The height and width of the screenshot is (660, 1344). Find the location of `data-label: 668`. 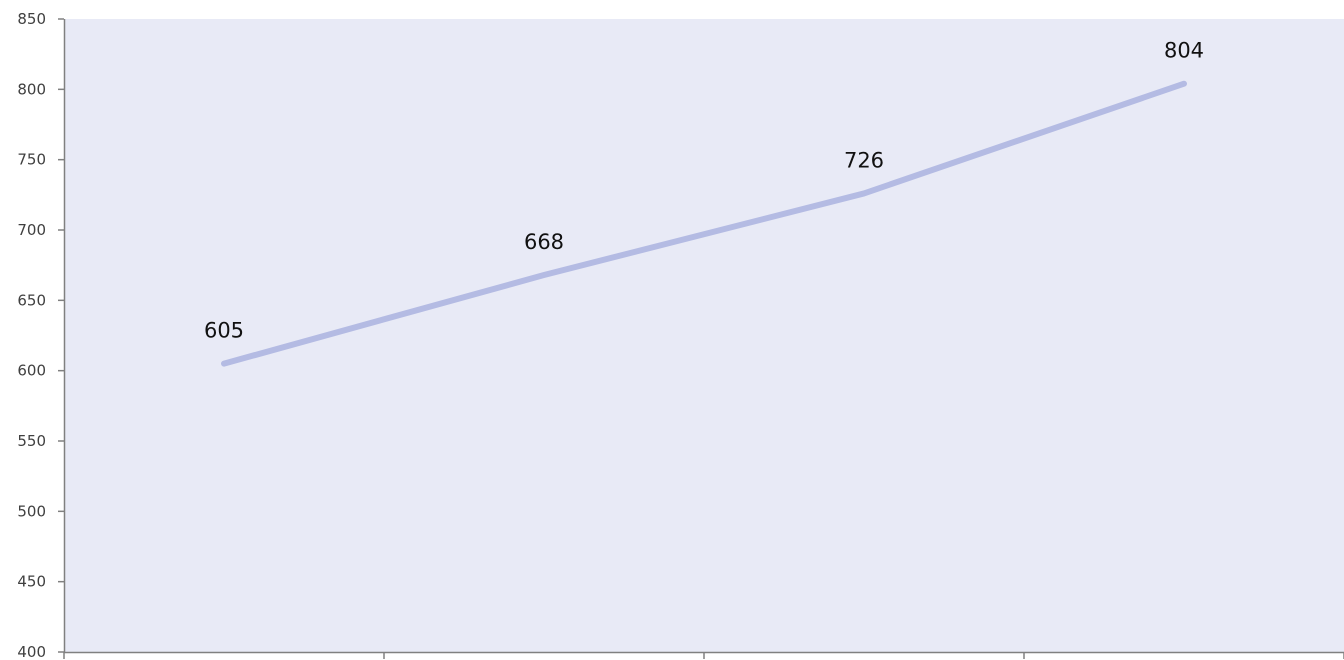

data-label: 668 is located at coordinates (544, 242).